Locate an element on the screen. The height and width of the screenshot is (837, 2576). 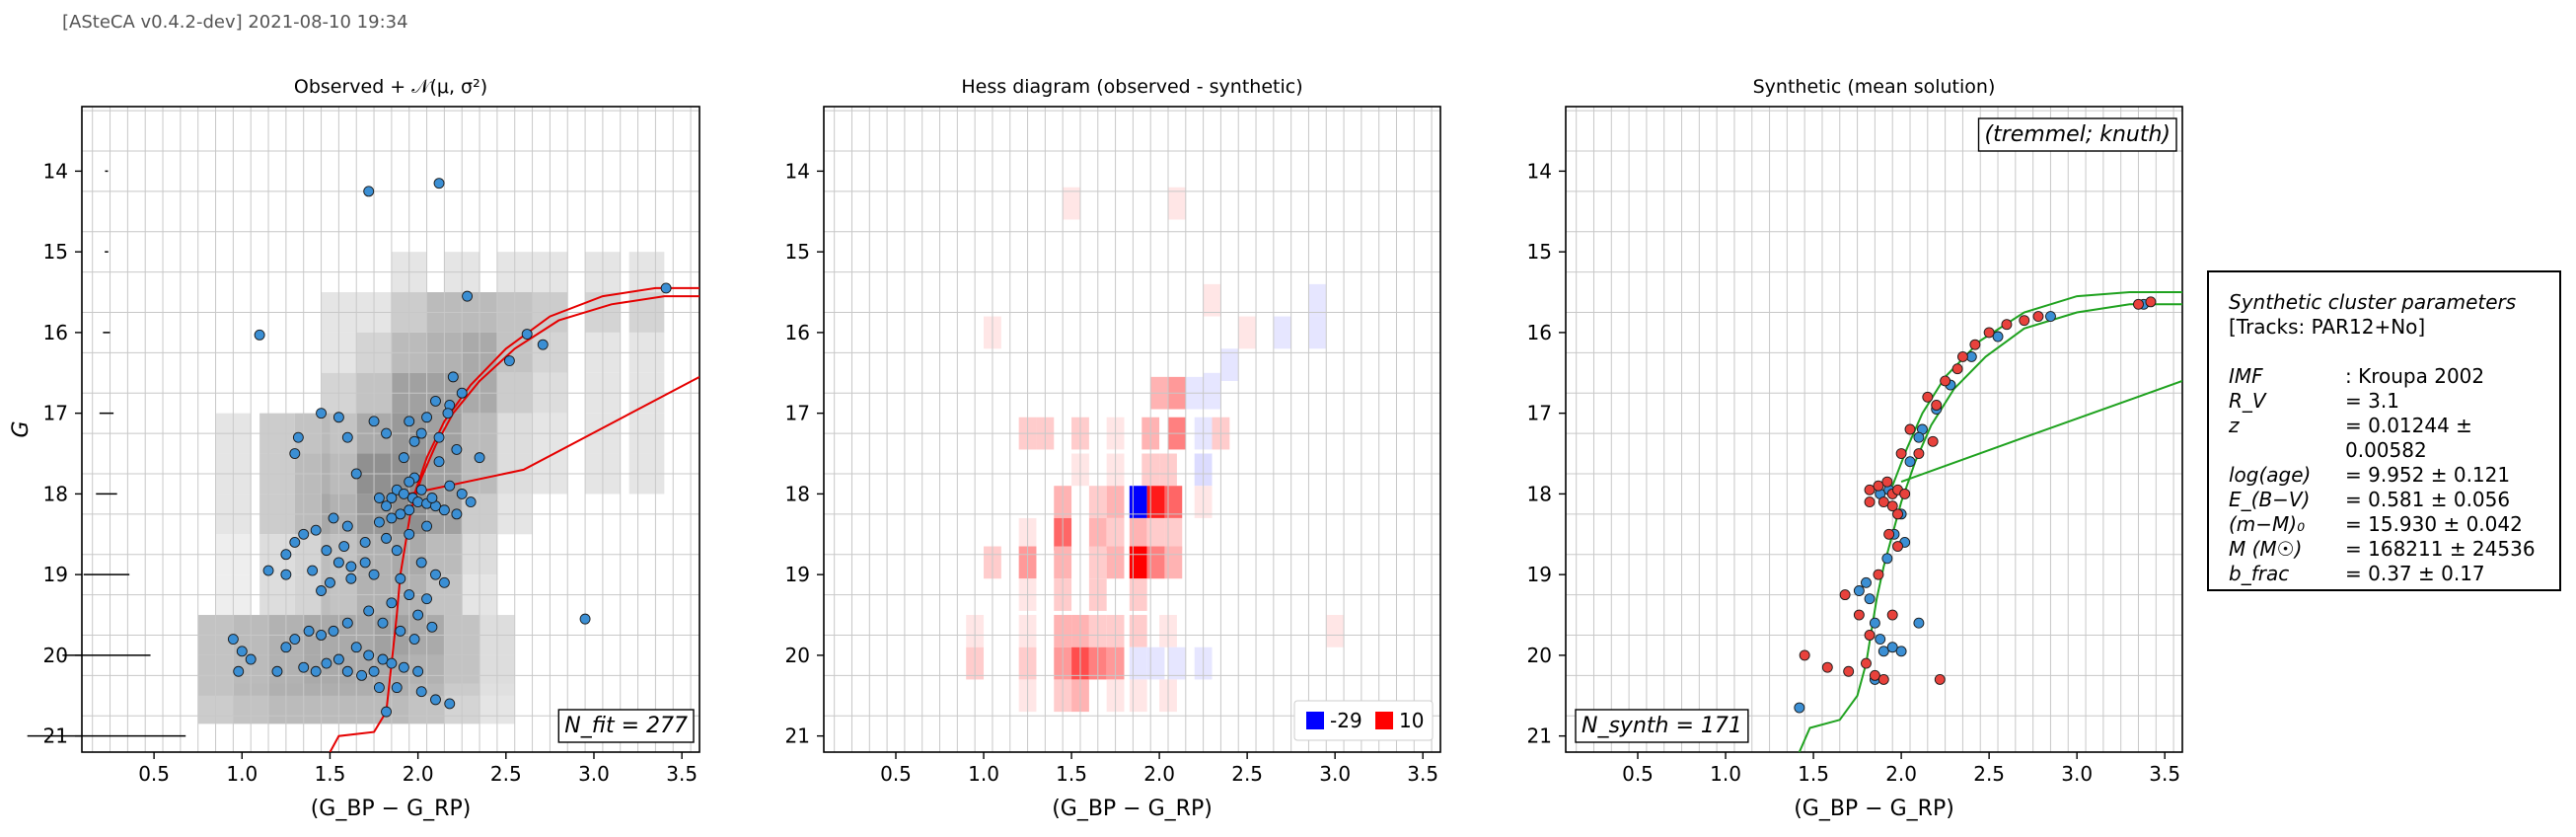
x-tick-label: 2.5 is located at coordinates (1247, 774).